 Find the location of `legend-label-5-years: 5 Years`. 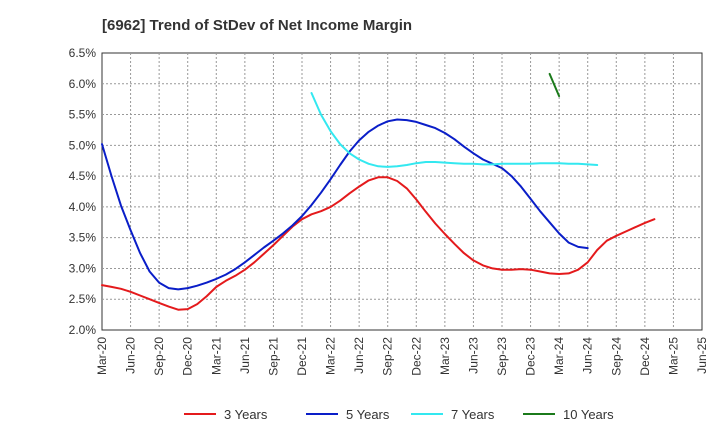

legend-label-5-years: 5 Years is located at coordinates (368, 414).